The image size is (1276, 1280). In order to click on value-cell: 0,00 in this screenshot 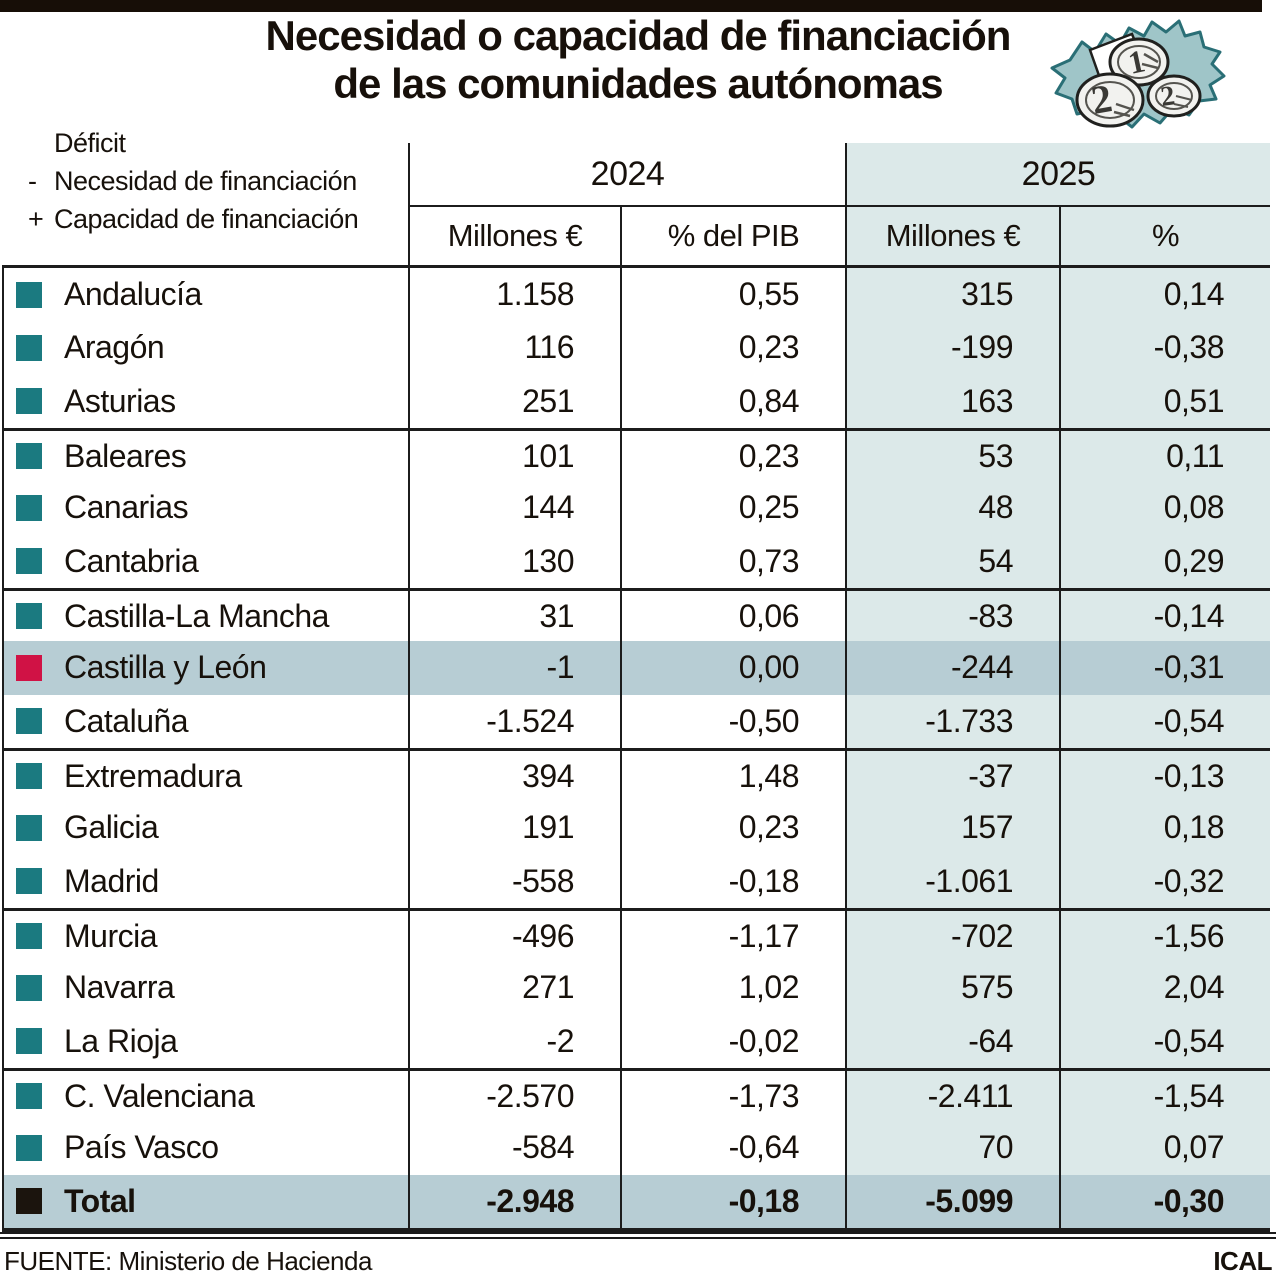, I will do `click(732, 668)`.